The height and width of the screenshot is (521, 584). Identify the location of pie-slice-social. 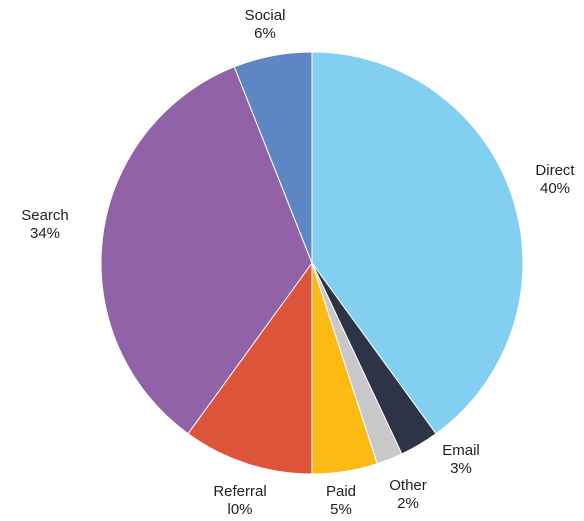
(273, 157).